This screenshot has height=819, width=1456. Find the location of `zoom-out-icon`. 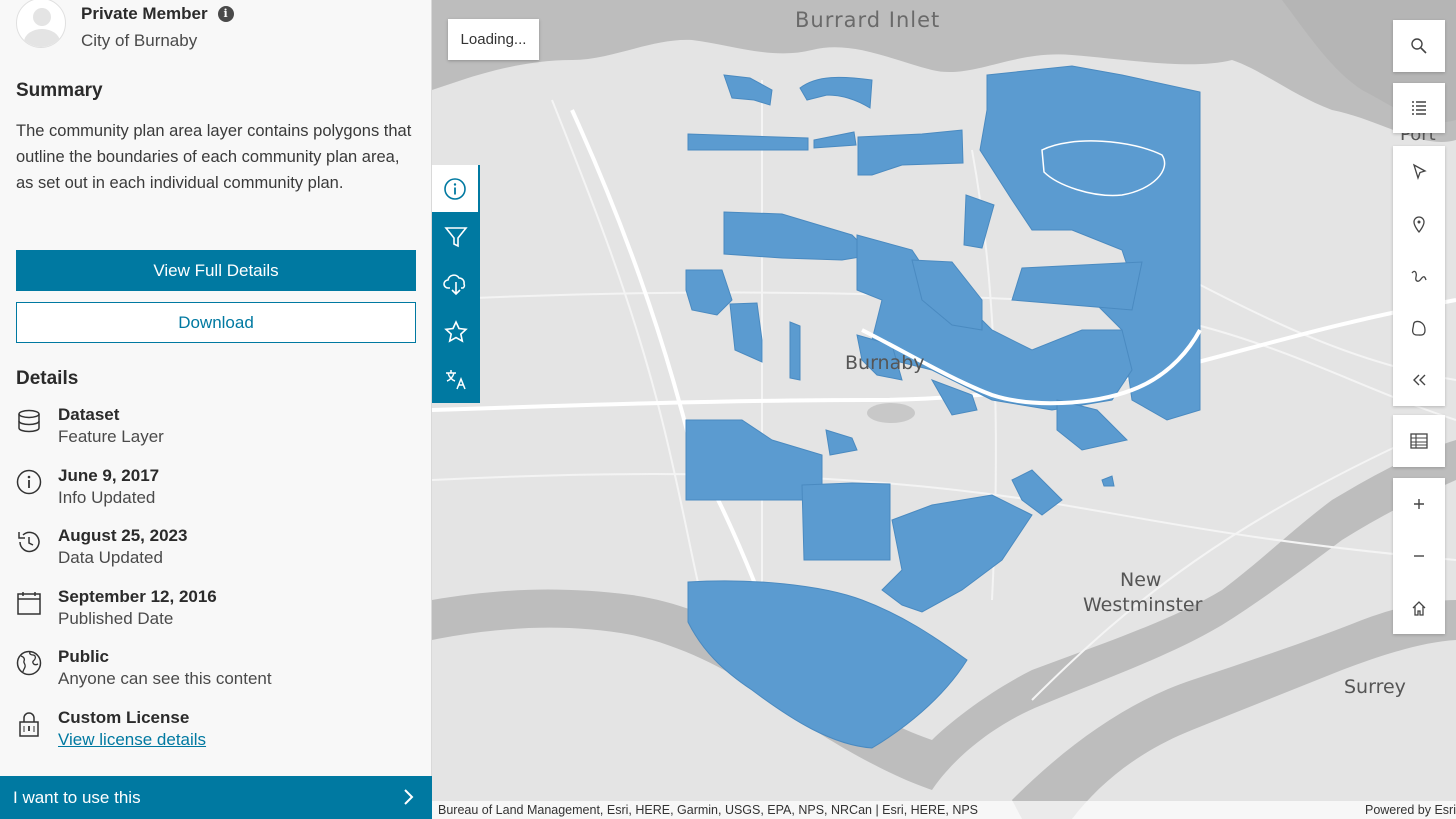

zoom-out-icon is located at coordinates (1419, 556).